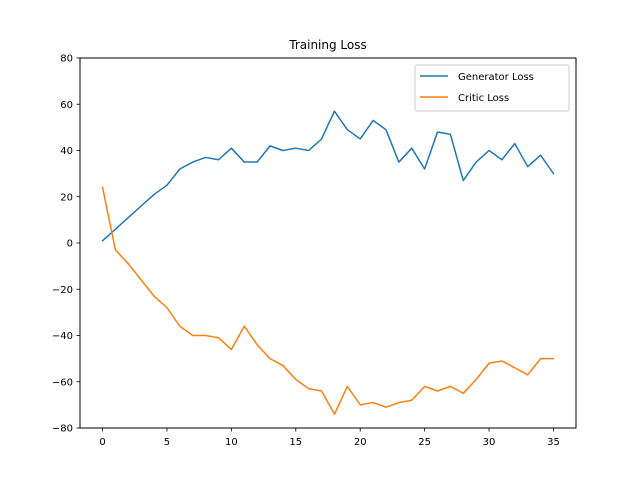  I want to click on legend-box, so click(492, 88).